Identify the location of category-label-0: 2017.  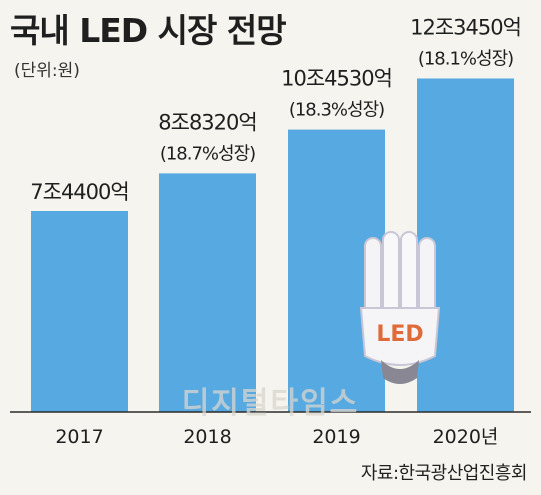
(79, 437).